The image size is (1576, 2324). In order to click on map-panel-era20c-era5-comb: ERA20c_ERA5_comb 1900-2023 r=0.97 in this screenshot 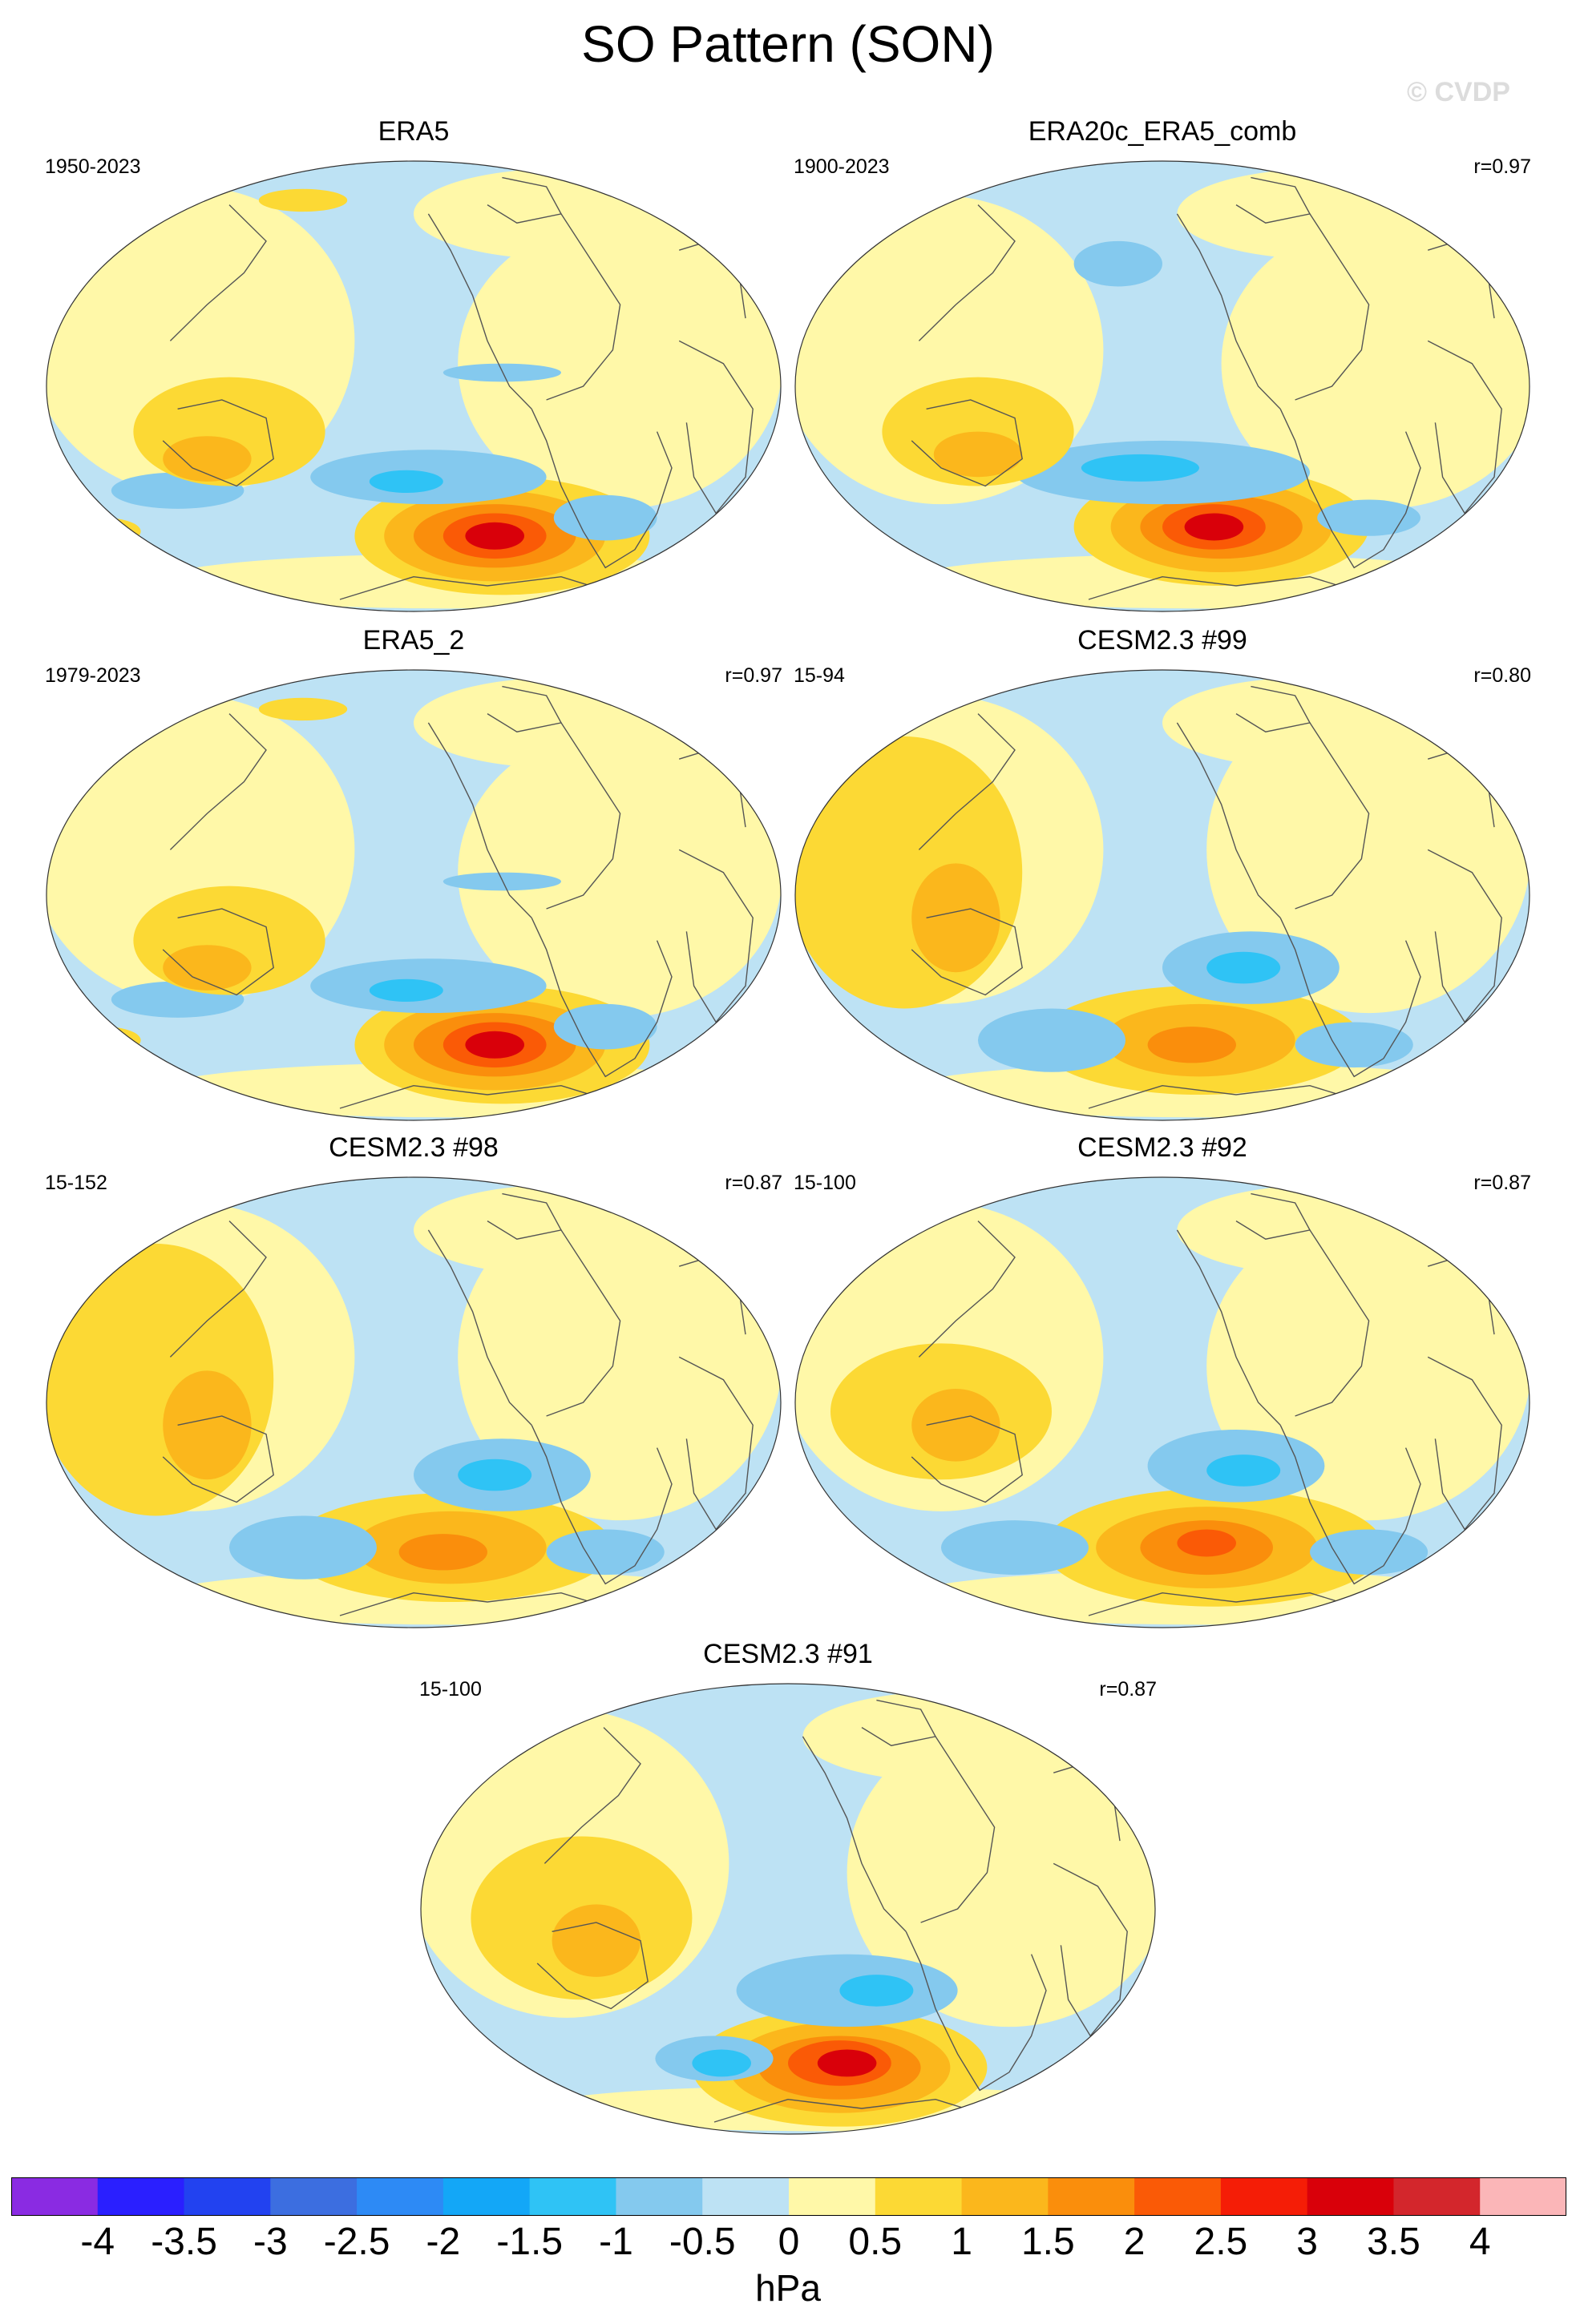, I will do `click(1162, 364)`.